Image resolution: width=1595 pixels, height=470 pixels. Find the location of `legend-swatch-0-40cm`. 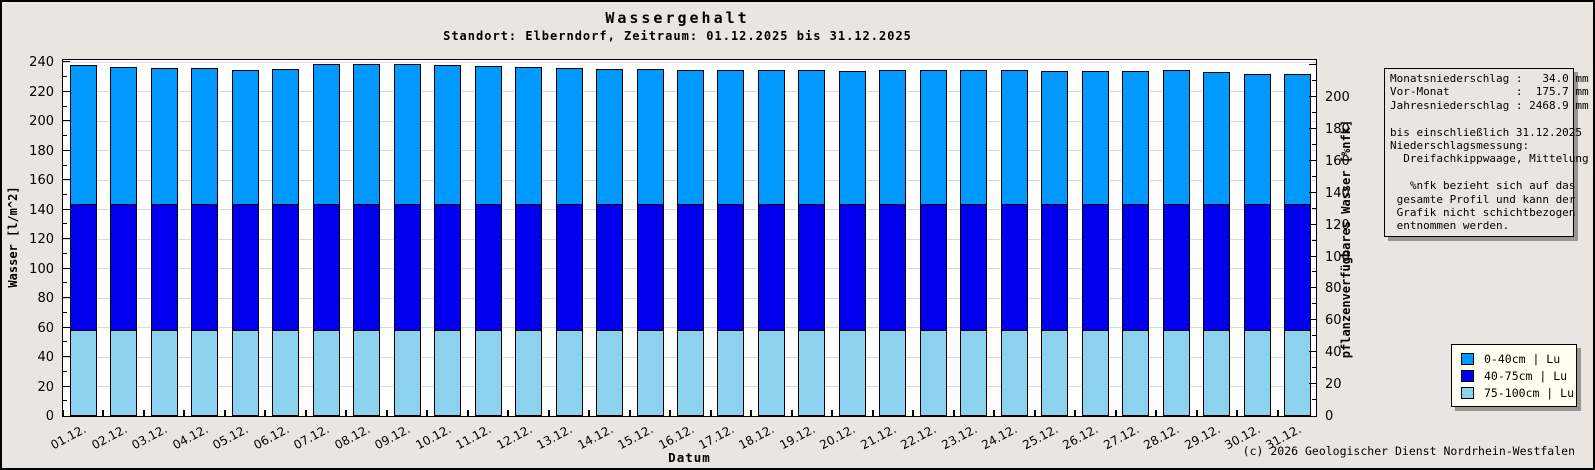

legend-swatch-0-40cm is located at coordinates (1467, 358).